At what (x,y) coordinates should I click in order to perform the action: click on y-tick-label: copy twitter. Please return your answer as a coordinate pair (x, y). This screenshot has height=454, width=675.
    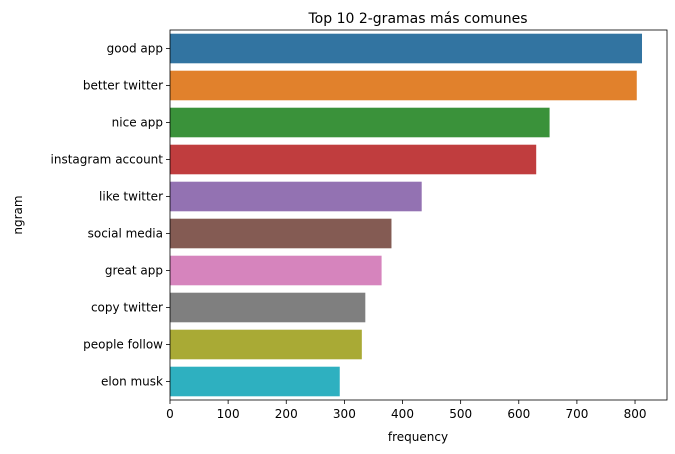
    Looking at the image, I should click on (127, 308).